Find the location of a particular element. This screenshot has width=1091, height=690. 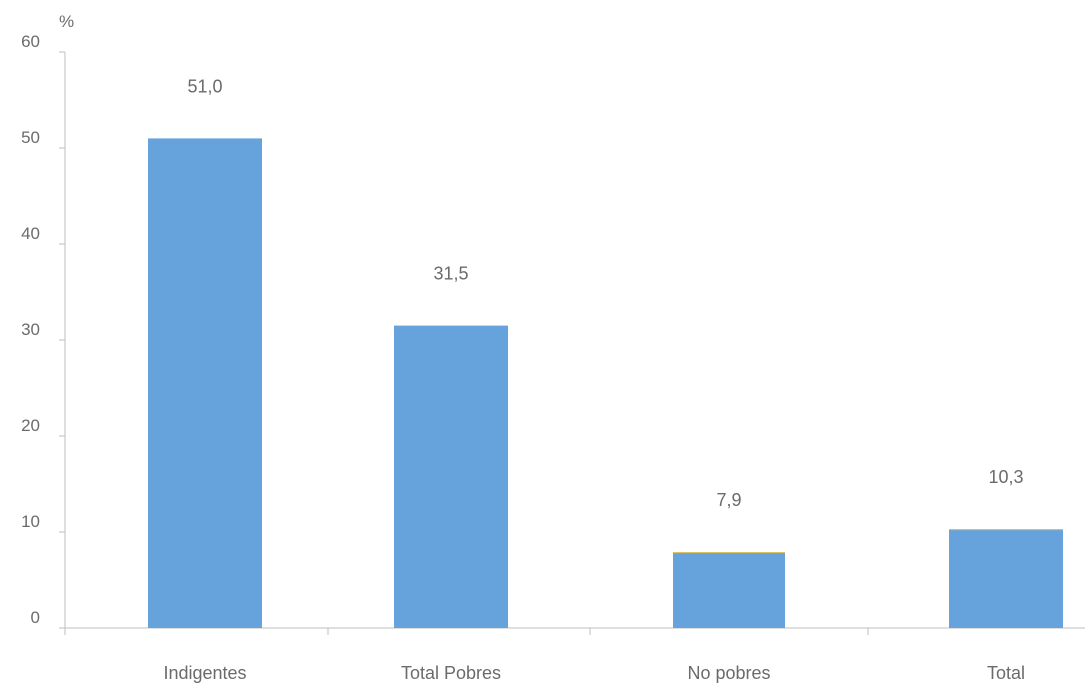

y-tick-label: 40 is located at coordinates (30, 233).